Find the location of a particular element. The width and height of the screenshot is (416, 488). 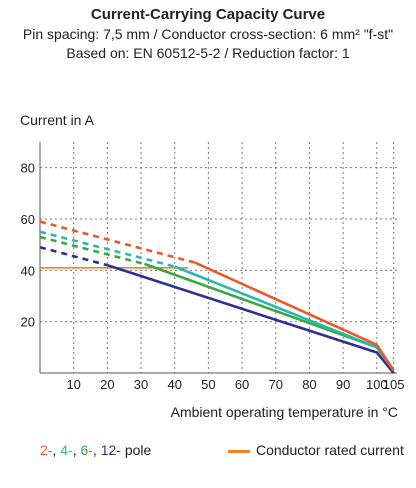

2-pole-dashed-line is located at coordinates (117, 242).